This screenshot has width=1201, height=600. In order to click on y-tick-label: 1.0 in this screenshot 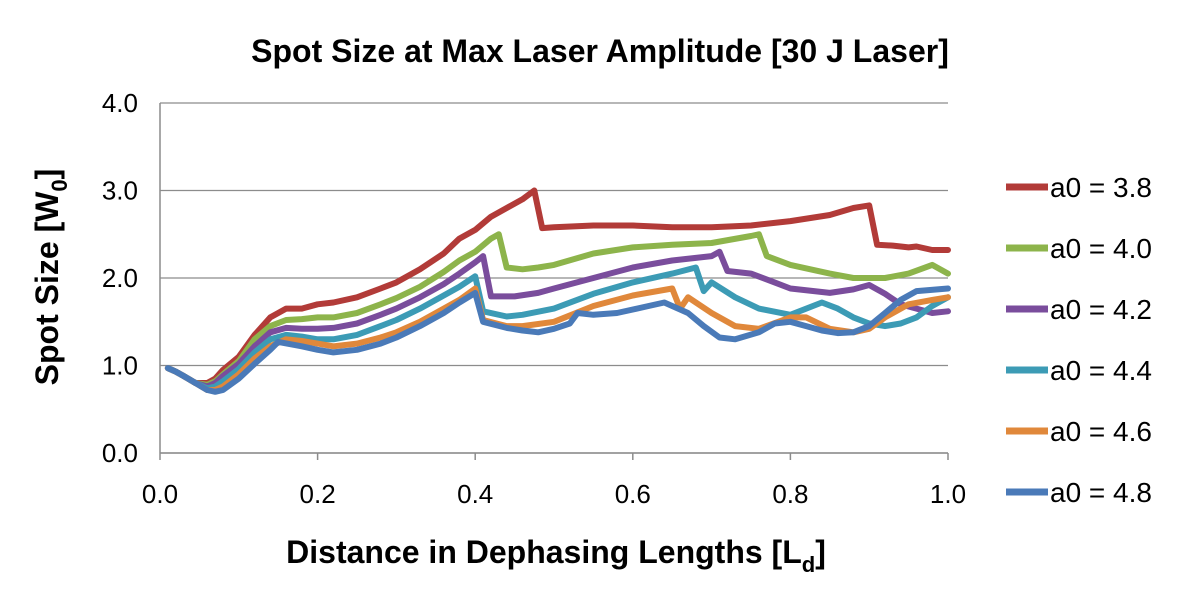, I will do `click(120, 366)`.